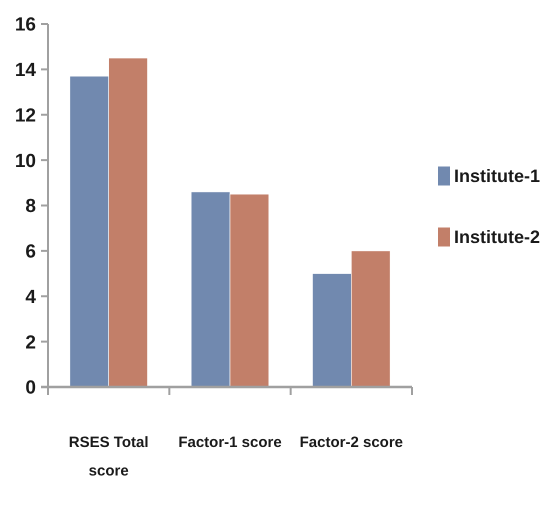 This screenshot has width=546, height=506. I want to click on y-tick-label: 6, so click(30, 252).